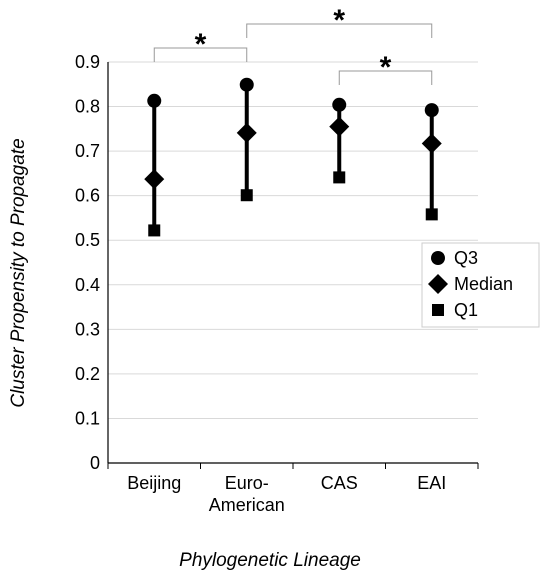 The image size is (540, 578). Describe the element at coordinates (438, 310) in the screenshot. I see `legend-marker-q1` at that location.